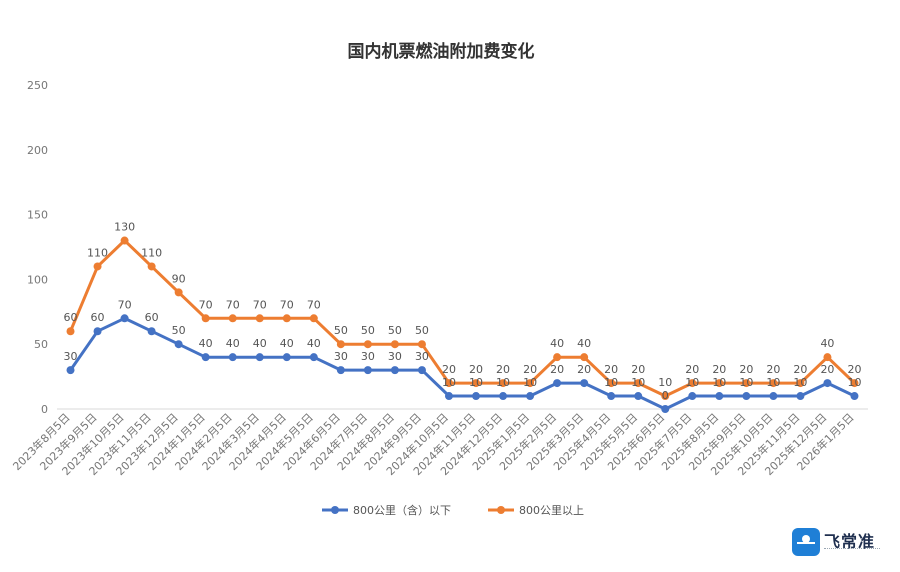  Describe the element at coordinates (124, 227) in the screenshot. I see `data-label: 130` at that location.